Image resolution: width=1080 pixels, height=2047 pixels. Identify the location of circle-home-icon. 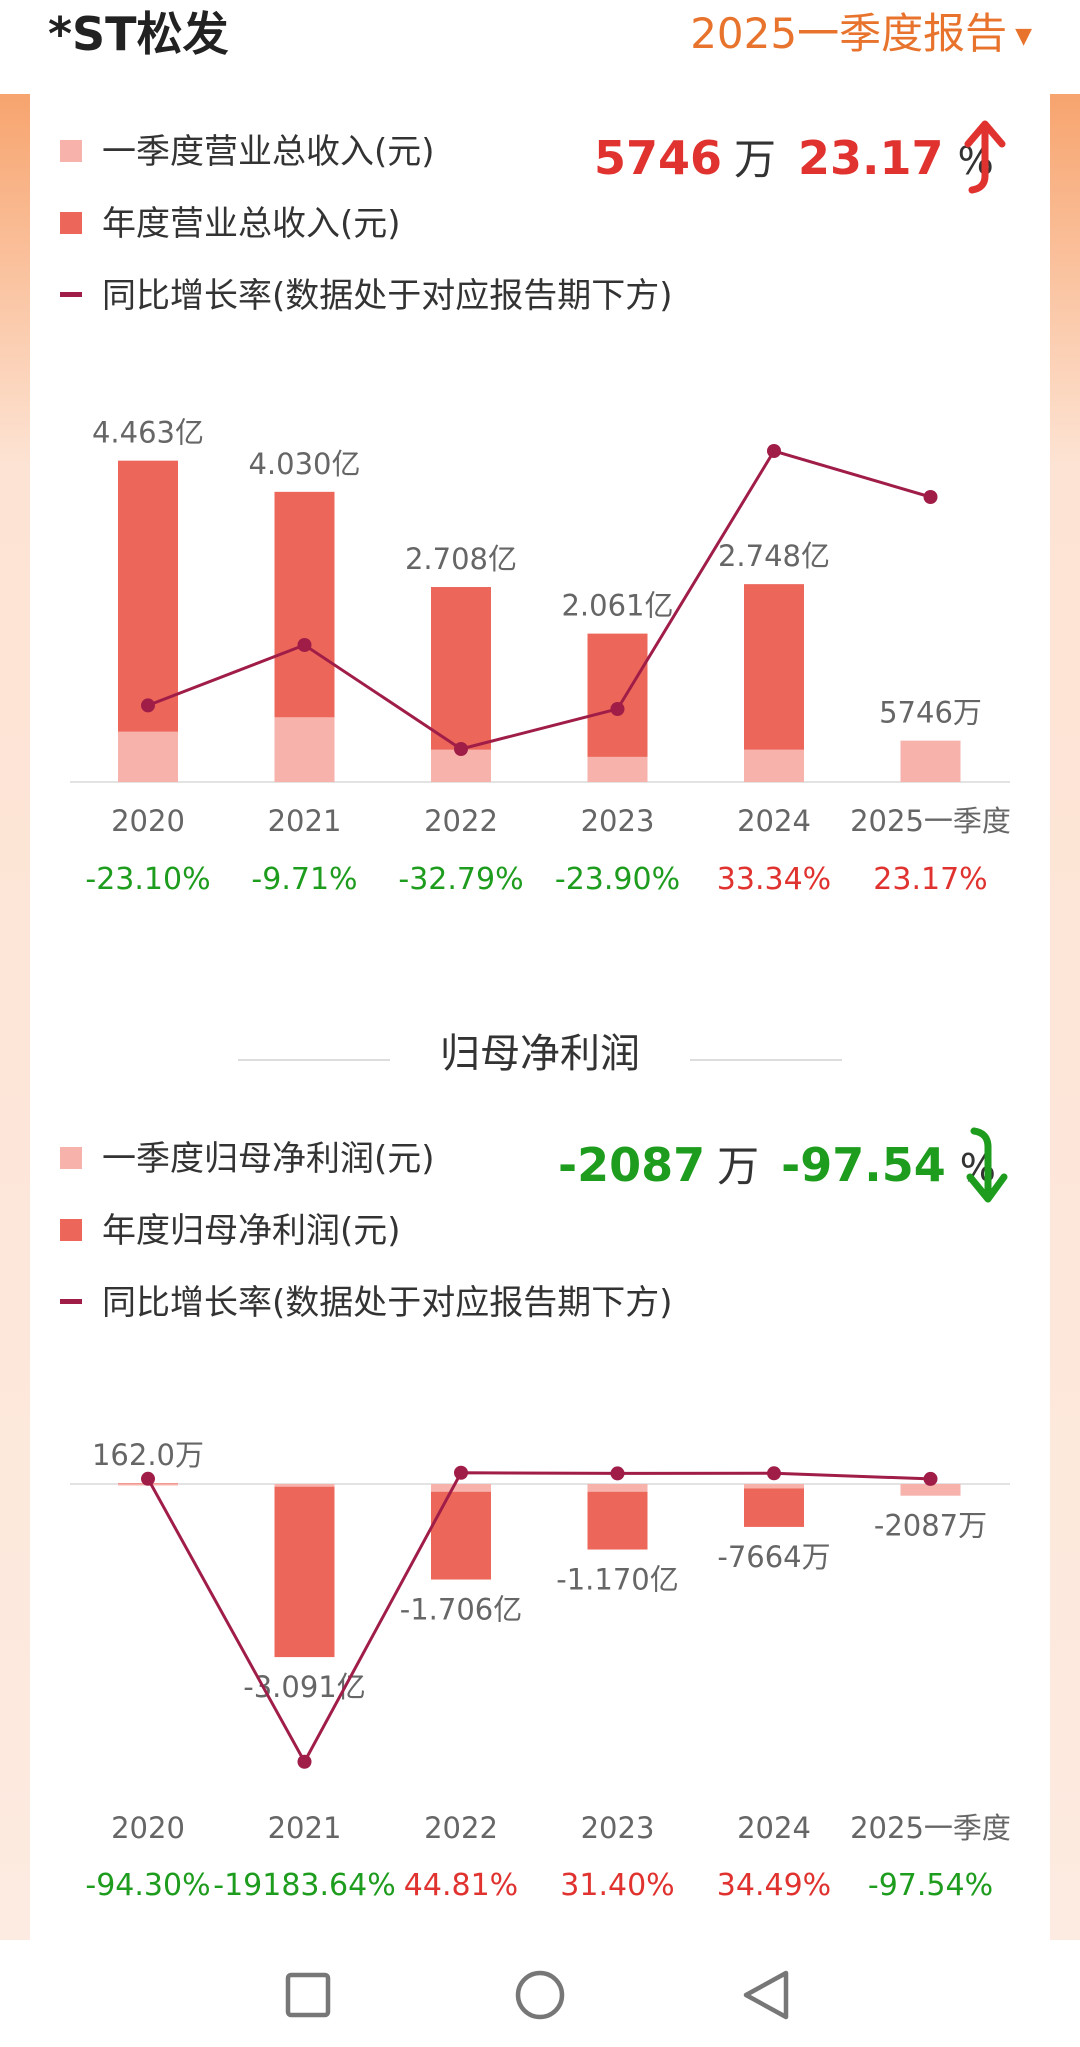
(540, 1995).